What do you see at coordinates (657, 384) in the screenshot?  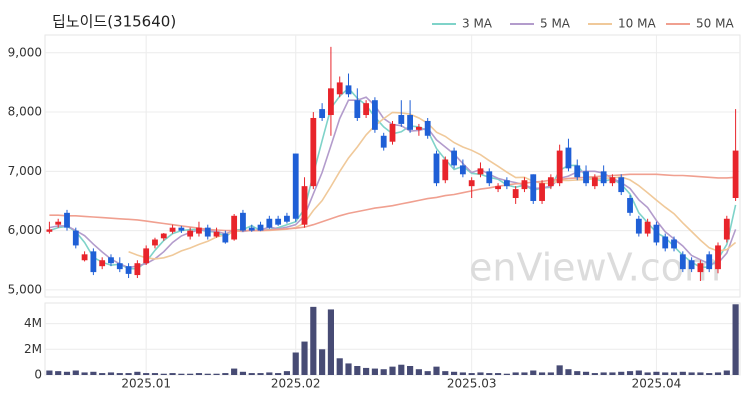 I see `x-tick-label: 2025.04` at bounding box center [657, 384].